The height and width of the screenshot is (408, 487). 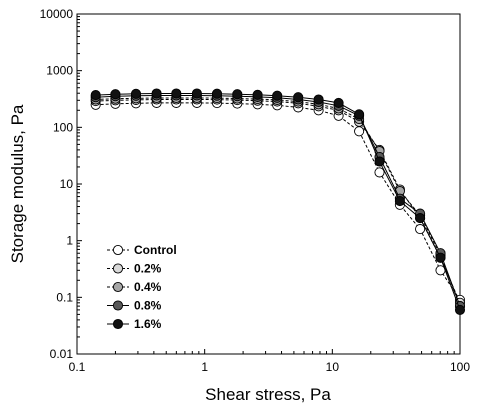 I want to click on x-tick-label: 10, so click(x=333, y=367).